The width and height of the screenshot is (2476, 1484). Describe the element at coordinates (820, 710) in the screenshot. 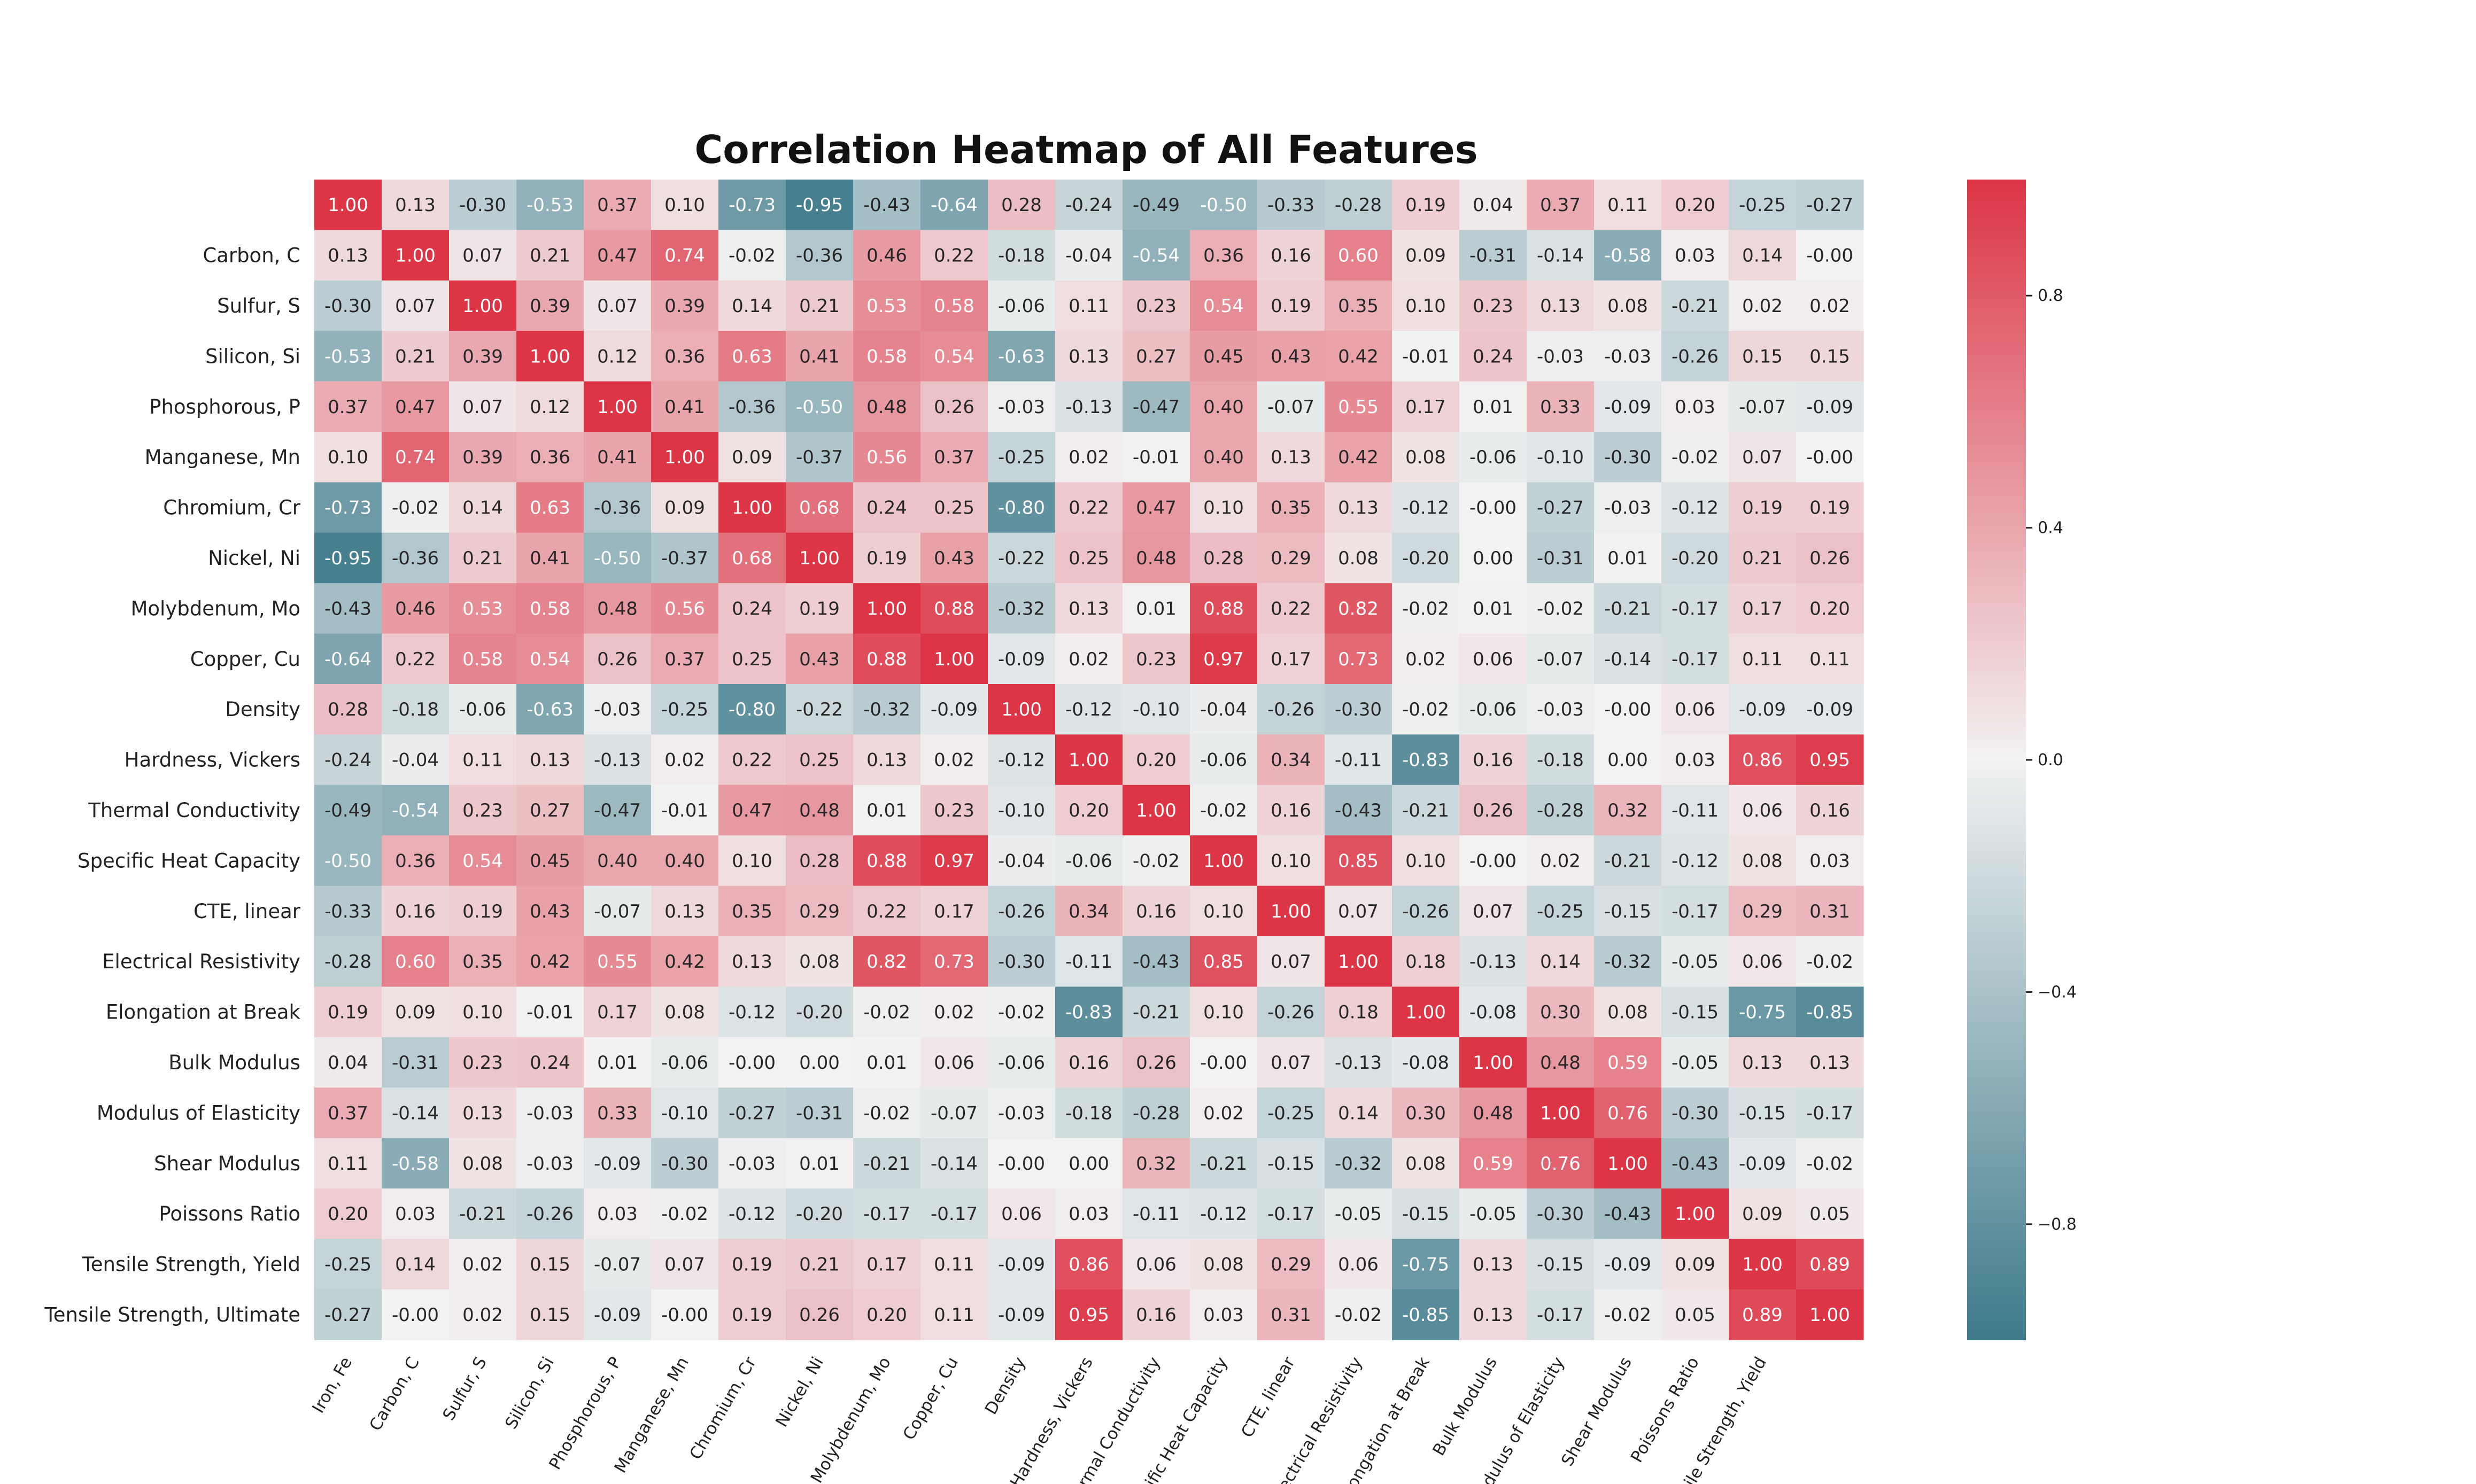

I see `cell-value-label: -0.22` at that location.